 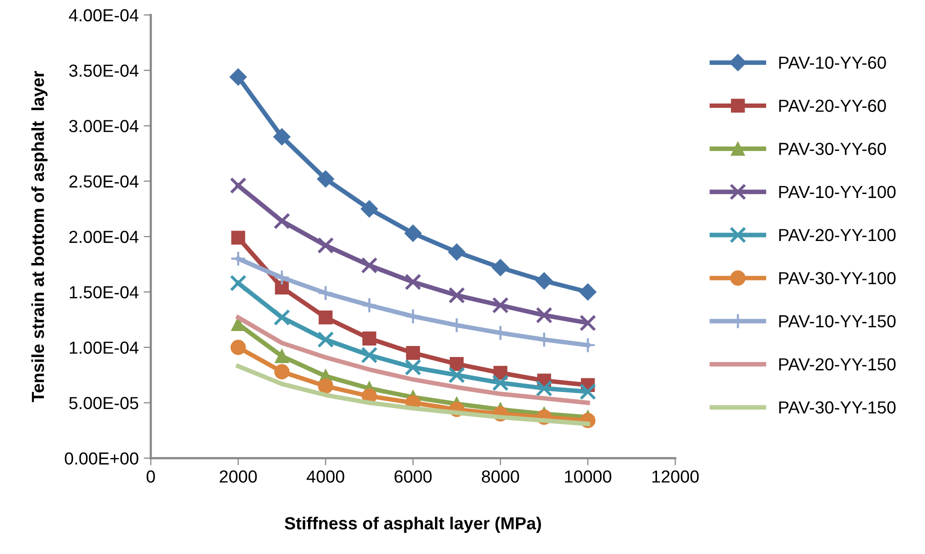 What do you see at coordinates (837, 364) in the screenshot?
I see `legend-label: PAV-20-YY-150` at bounding box center [837, 364].